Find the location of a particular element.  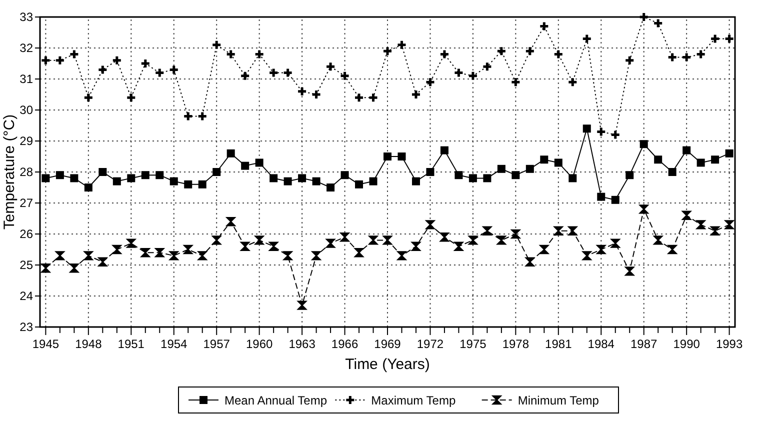

x-tick-label: 1948 is located at coordinates (88, 344).